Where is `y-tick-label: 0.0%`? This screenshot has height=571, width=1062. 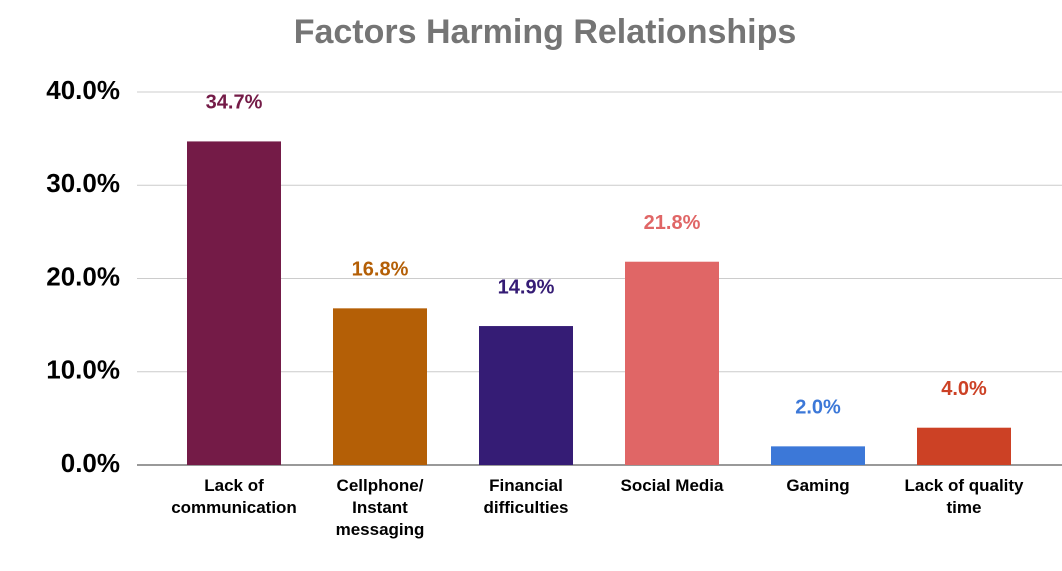
y-tick-label: 0.0% is located at coordinates (90, 463).